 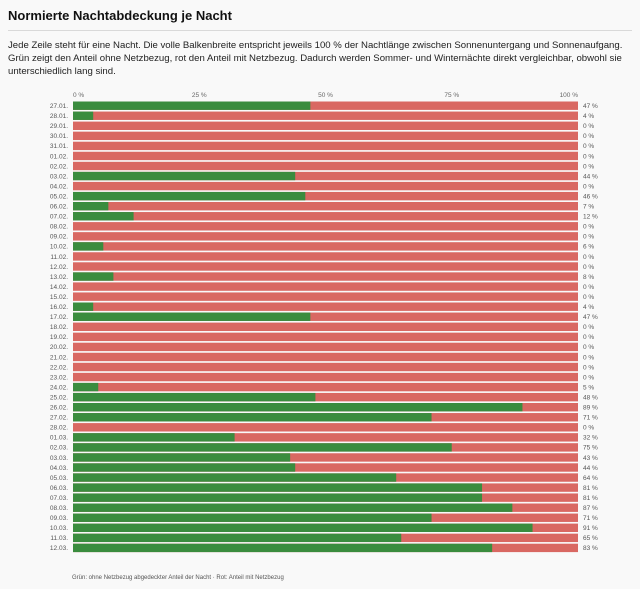 I want to click on row-label: 30.01., so click(x=59, y=136).